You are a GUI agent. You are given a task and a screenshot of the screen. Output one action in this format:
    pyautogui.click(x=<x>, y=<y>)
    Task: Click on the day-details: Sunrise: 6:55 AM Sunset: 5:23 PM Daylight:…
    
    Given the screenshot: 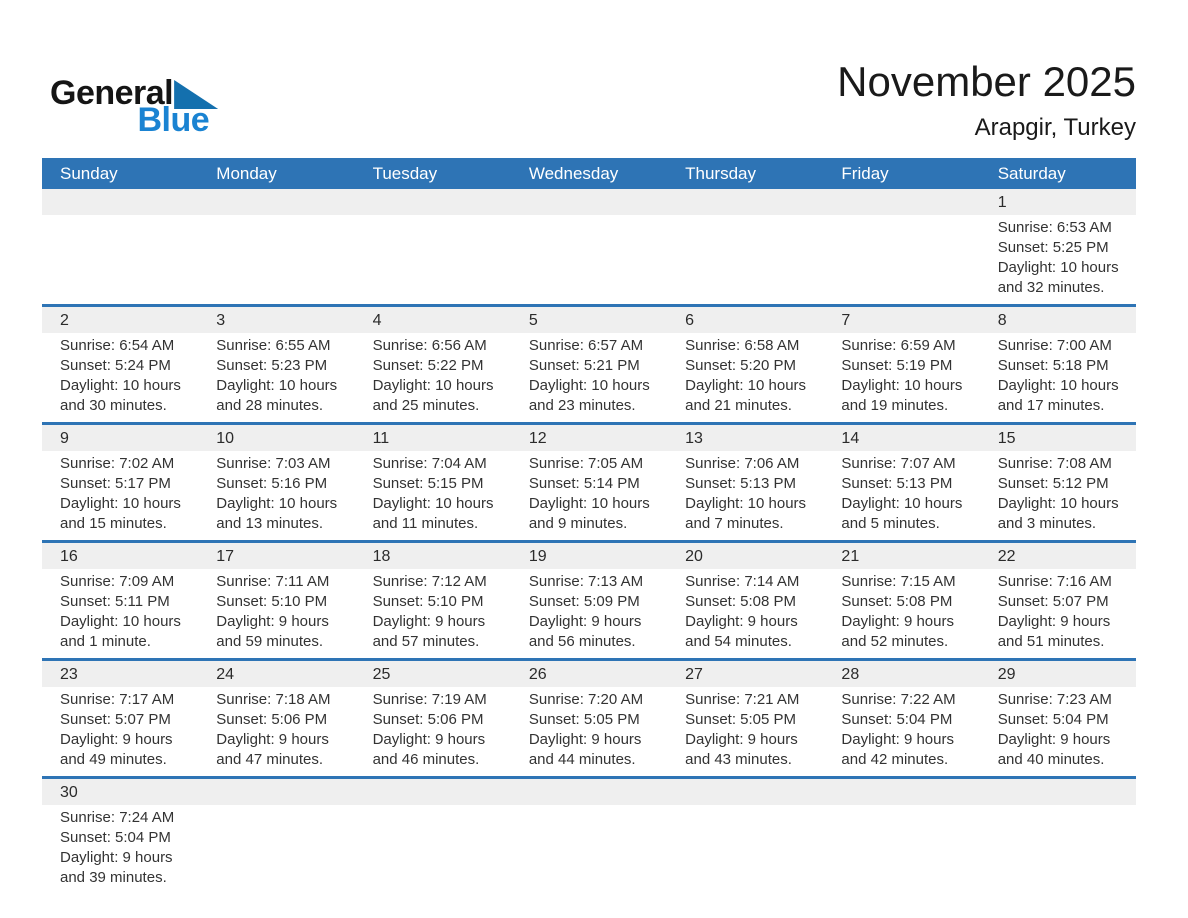 What is the action you would take?
    pyautogui.click(x=276, y=377)
    